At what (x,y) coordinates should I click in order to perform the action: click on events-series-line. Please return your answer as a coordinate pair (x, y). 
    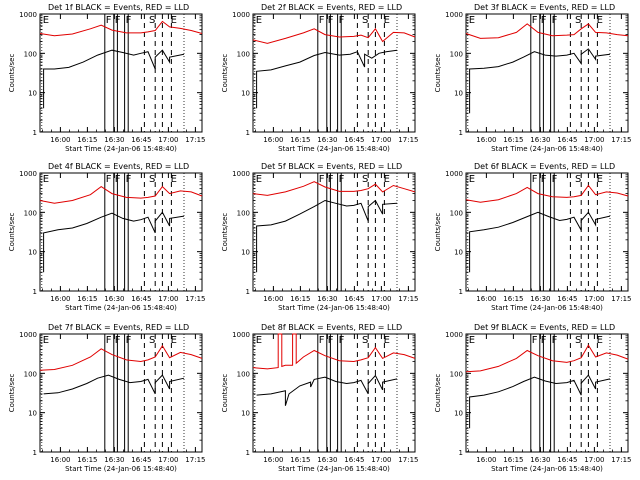
    Looking at the image, I should click on (327, 79).